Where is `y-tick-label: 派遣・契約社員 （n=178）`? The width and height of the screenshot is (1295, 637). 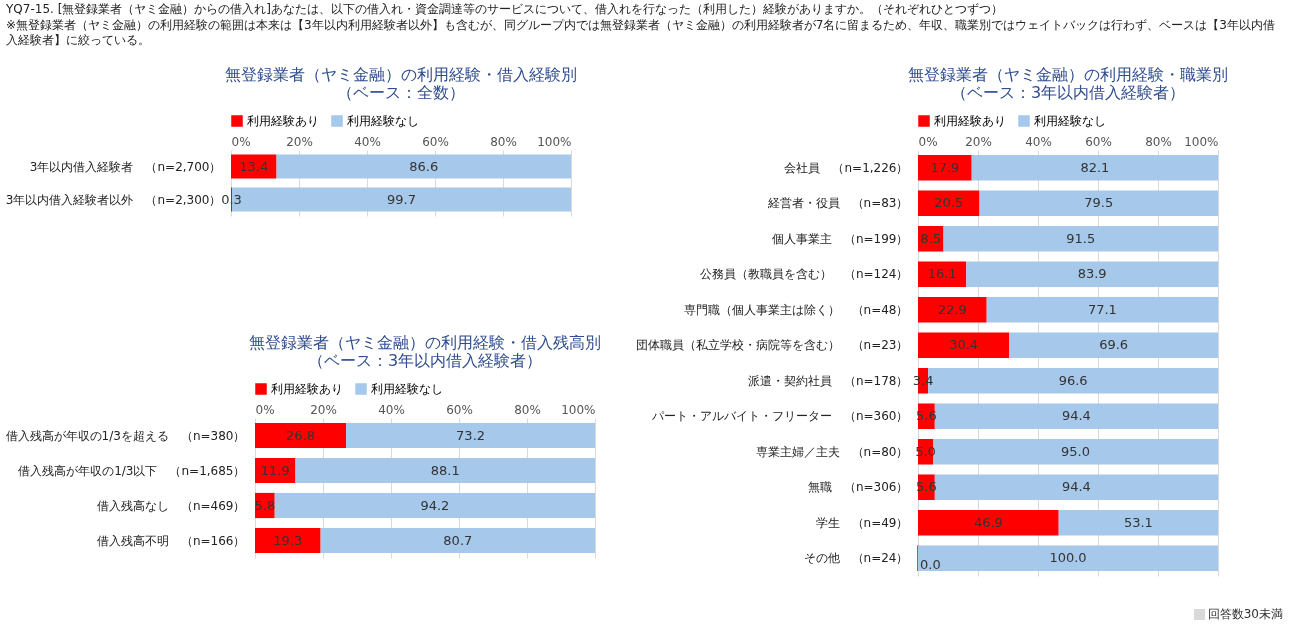
y-tick-label: 派遣・契約社員 （n=178） is located at coordinates (828, 380).